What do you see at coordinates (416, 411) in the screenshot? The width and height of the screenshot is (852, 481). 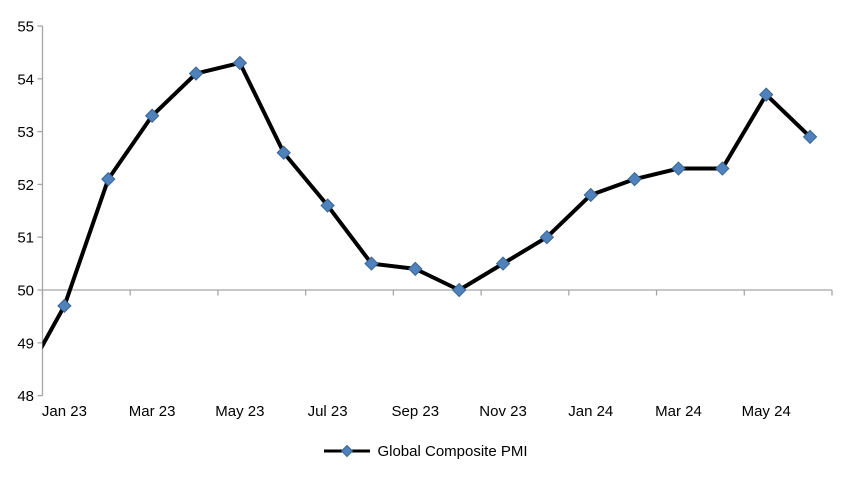 I see `x-axis-tick-label: Sep 23` at bounding box center [416, 411].